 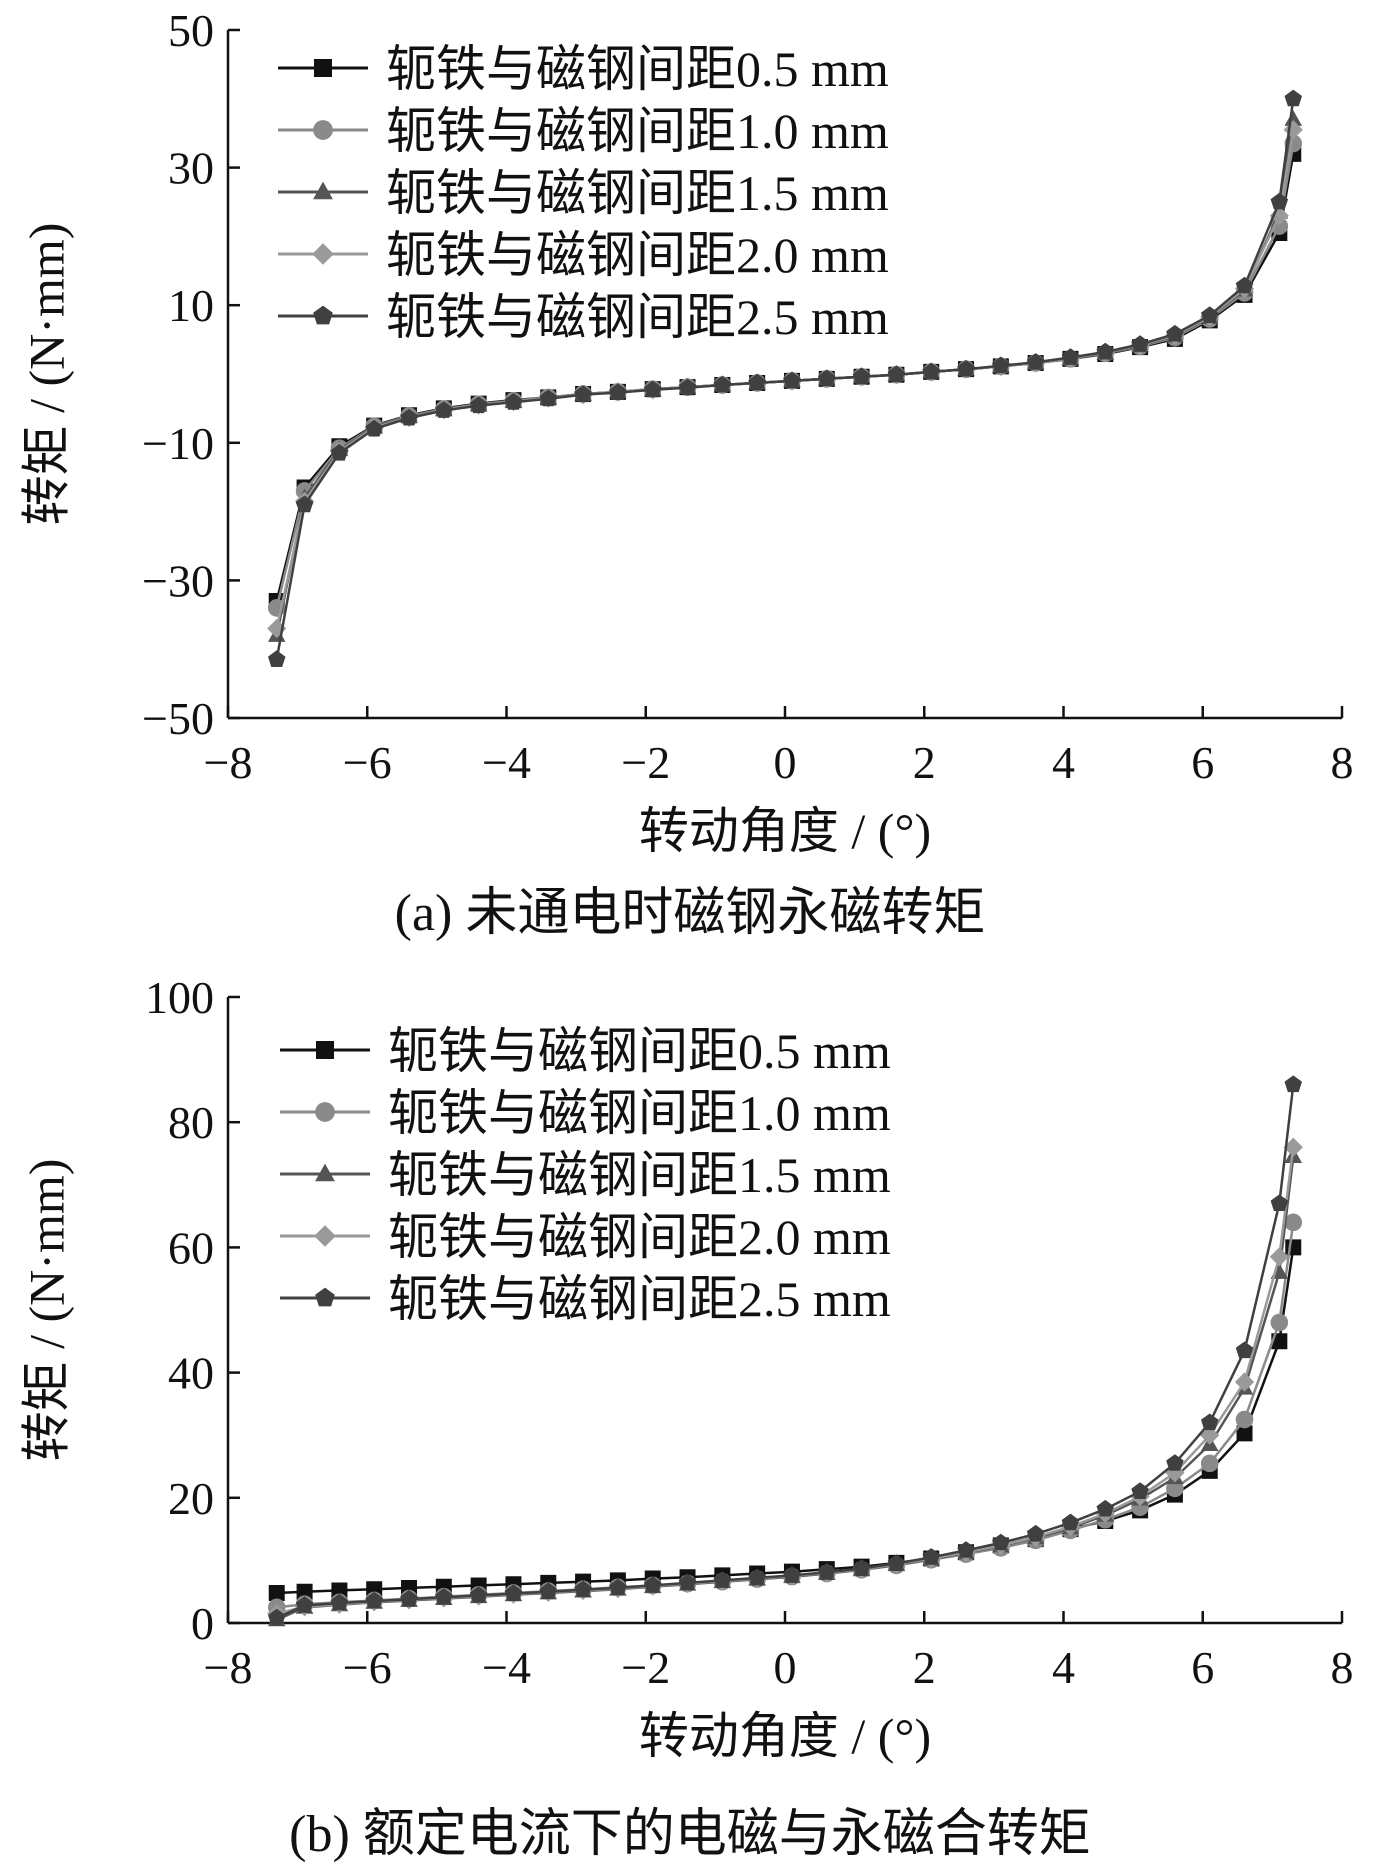 I want to click on legend-entry: 轭铁与磁钢间距1.0 mm, so click(x=585, y=1113).